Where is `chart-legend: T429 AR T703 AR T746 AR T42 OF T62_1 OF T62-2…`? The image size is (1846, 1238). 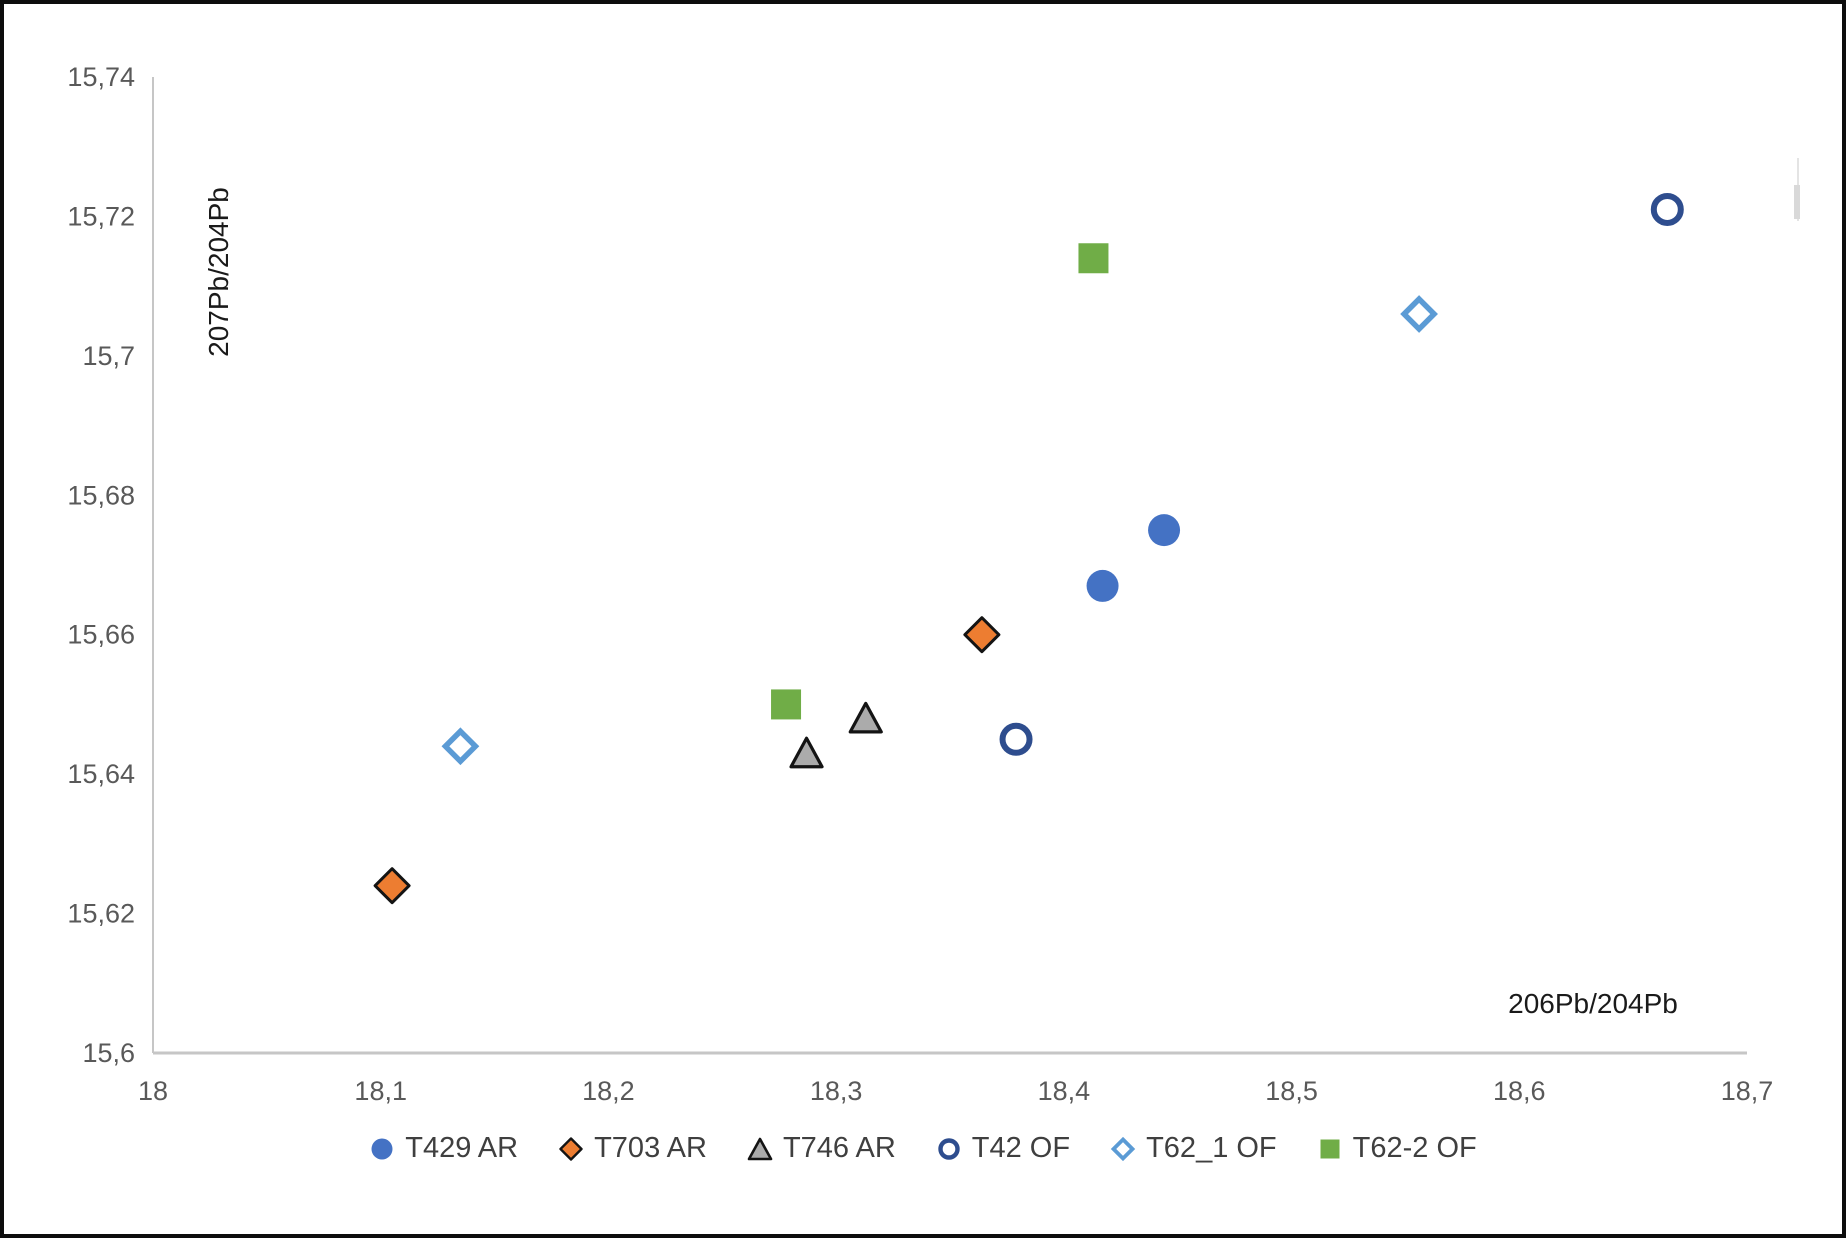
chart-legend: T429 AR T703 AR T746 AR T42 OF T62_1 OF T62-2… is located at coordinates (923, 1148).